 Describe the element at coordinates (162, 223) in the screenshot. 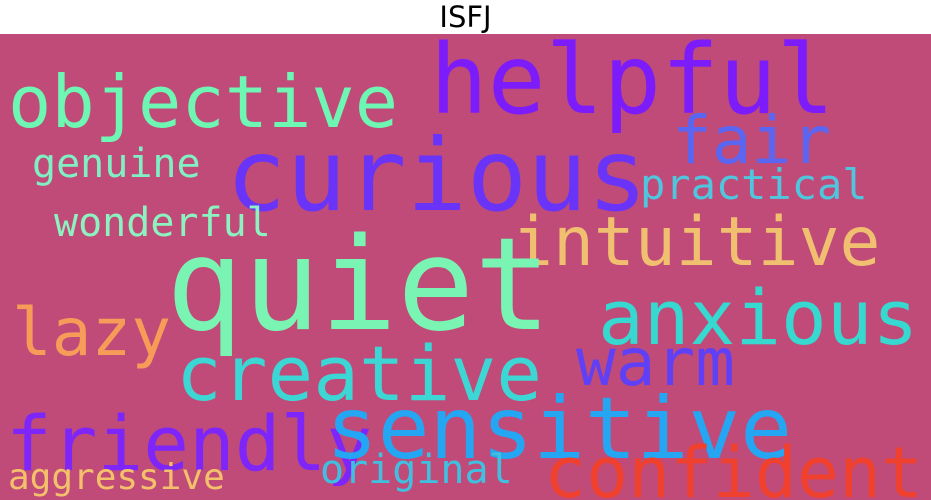

I see `word-wonderful: wonderful` at that location.